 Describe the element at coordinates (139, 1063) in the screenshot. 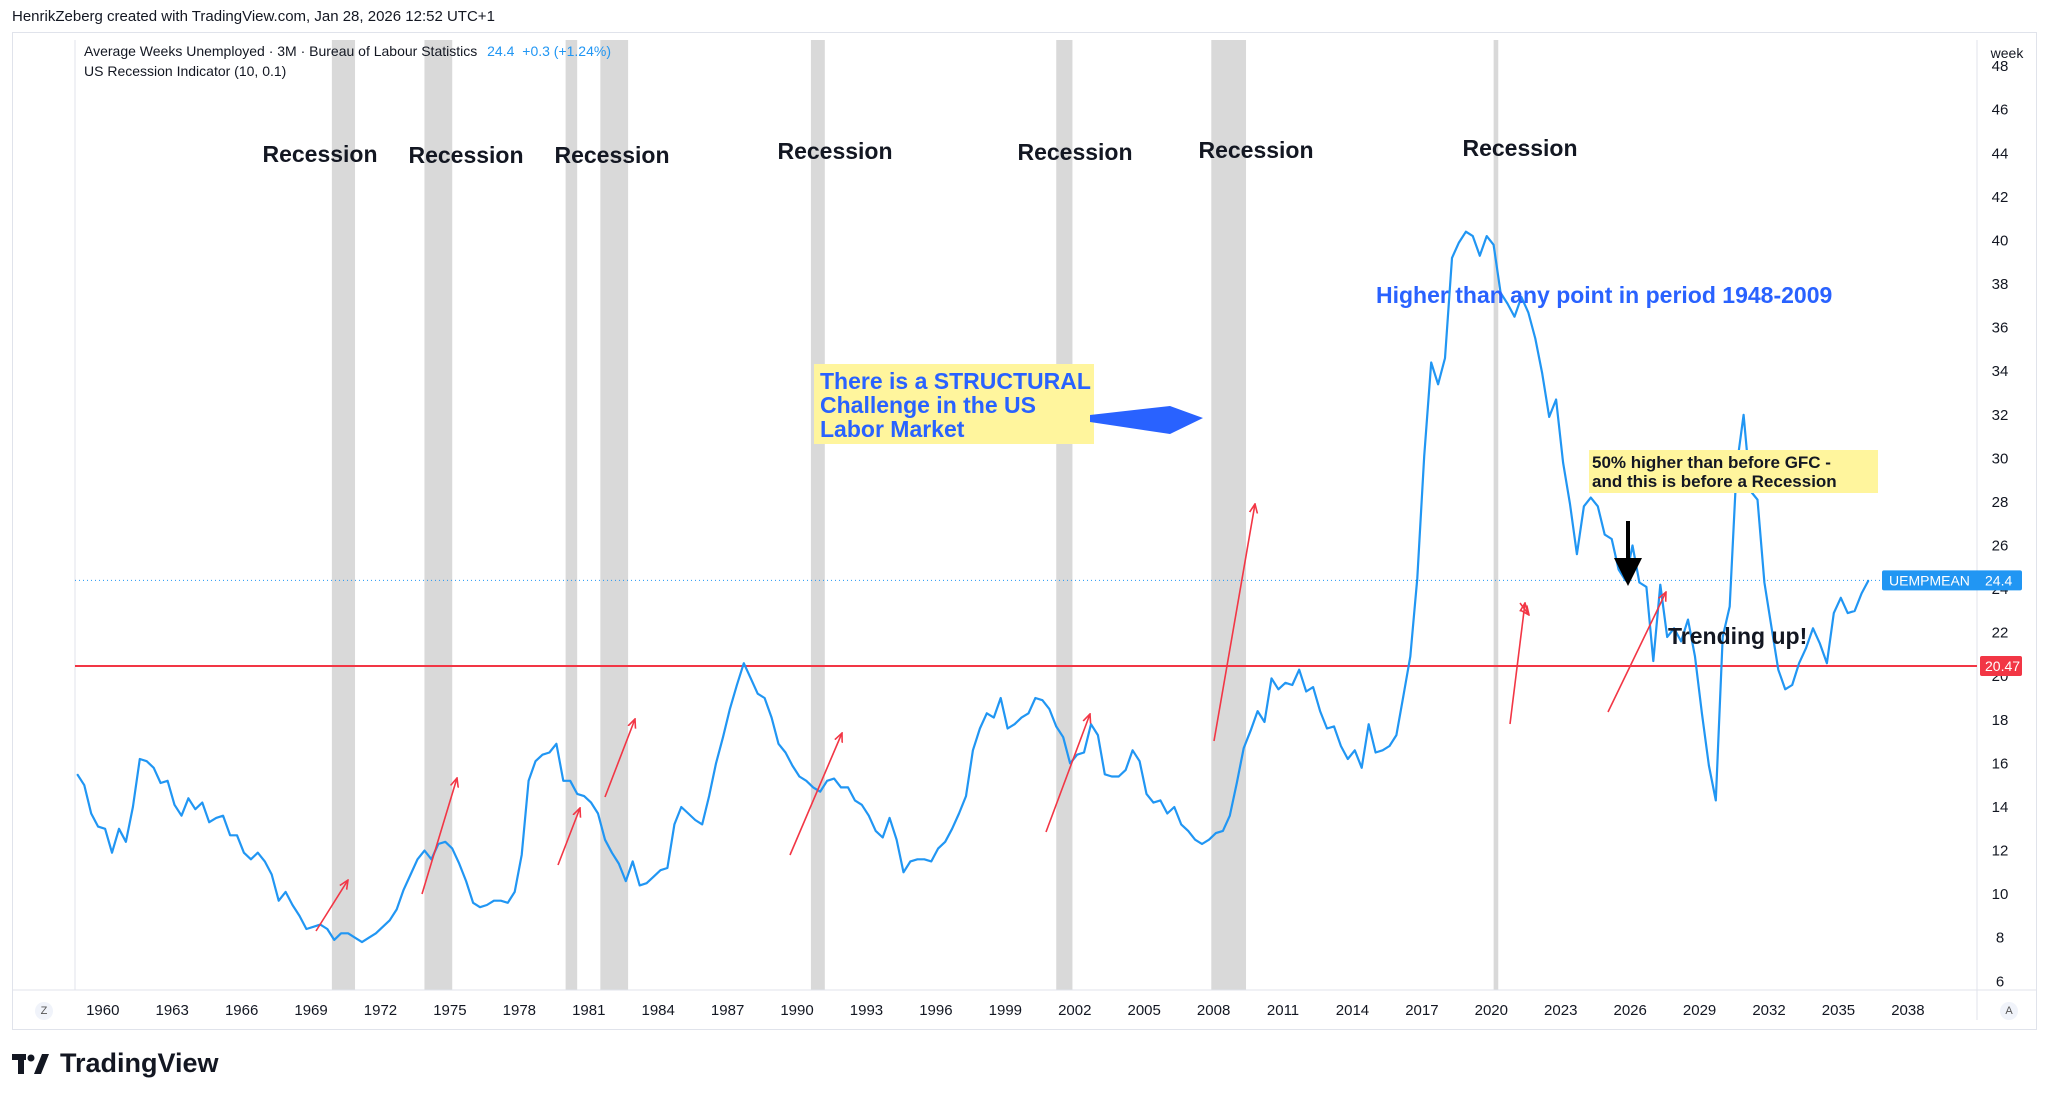

I see `brand-name: TradingView` at that location.